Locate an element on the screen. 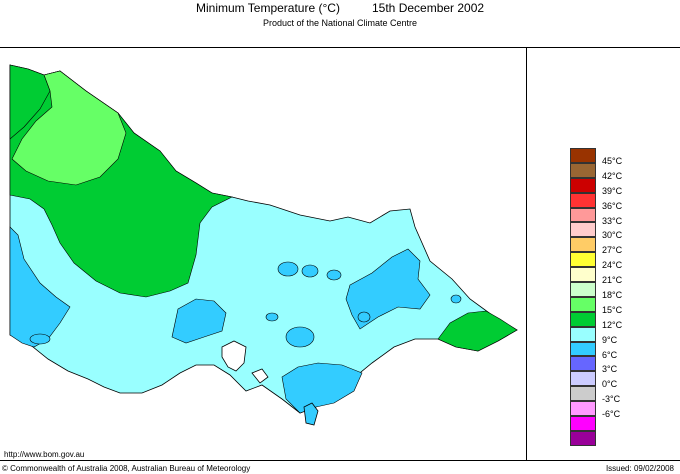 The image size is (680, 474). zone-9-12-patch-h is located at coordinates (40, 339).